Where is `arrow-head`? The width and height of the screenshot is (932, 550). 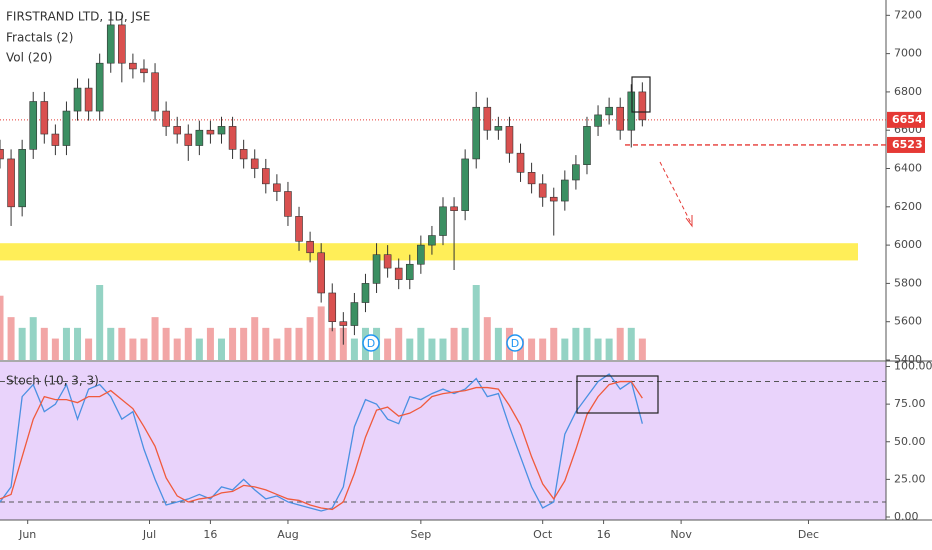
arrow-head is located at coordinates (689, 221).